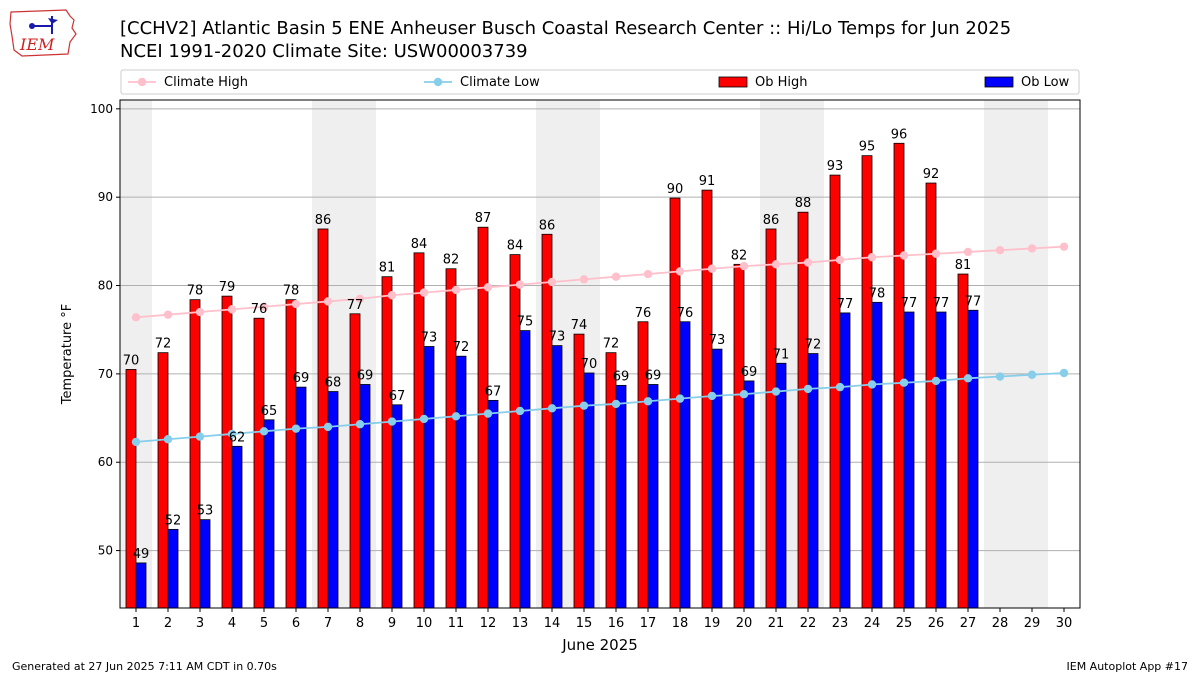  Describe the element at coordinates (232, 623) in the screenshot. I see `x-tick-label-4: 4` at that location.